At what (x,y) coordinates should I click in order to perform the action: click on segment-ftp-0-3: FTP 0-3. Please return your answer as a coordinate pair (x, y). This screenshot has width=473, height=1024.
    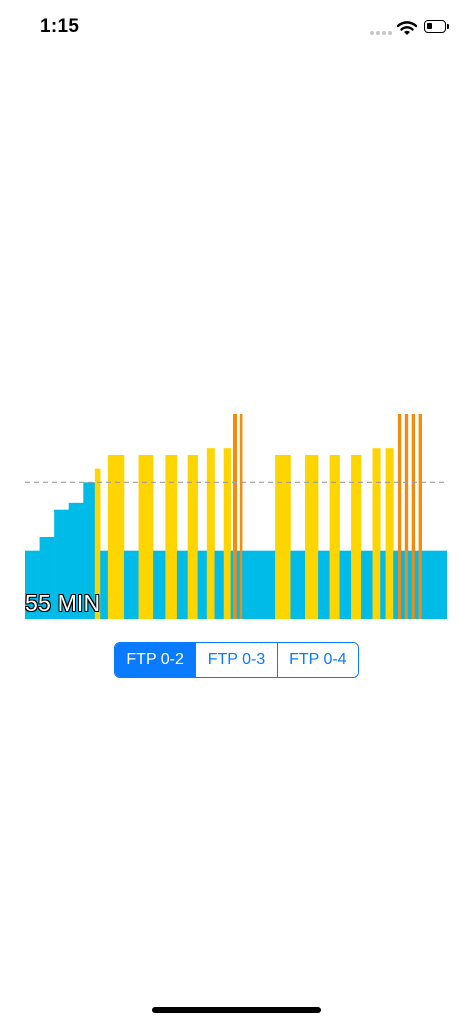
    Looking at the image, I should click on (235, 660).